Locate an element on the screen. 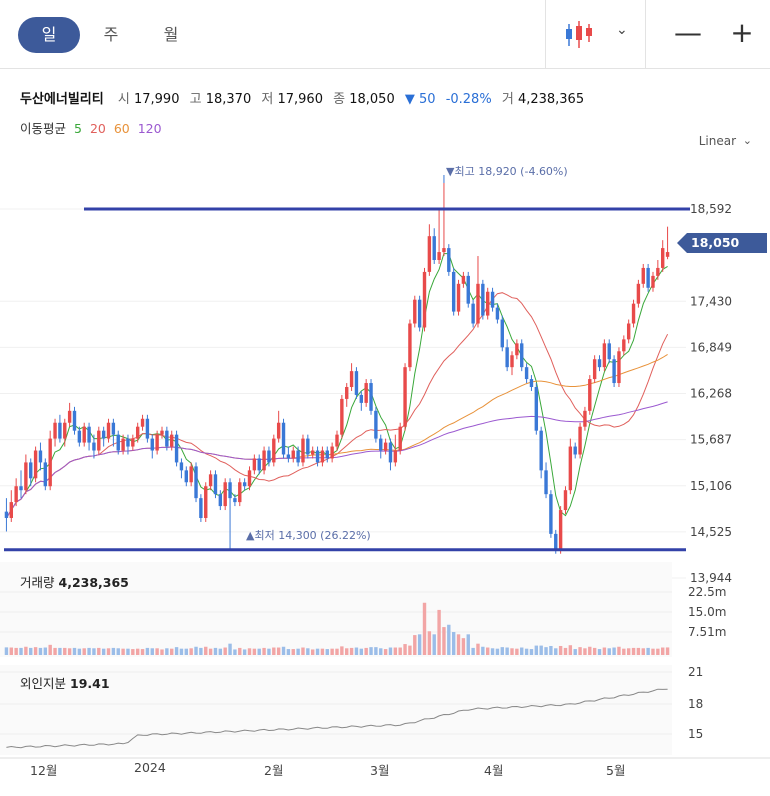  foreign-panel-bg is located at coordinates (336, 710).